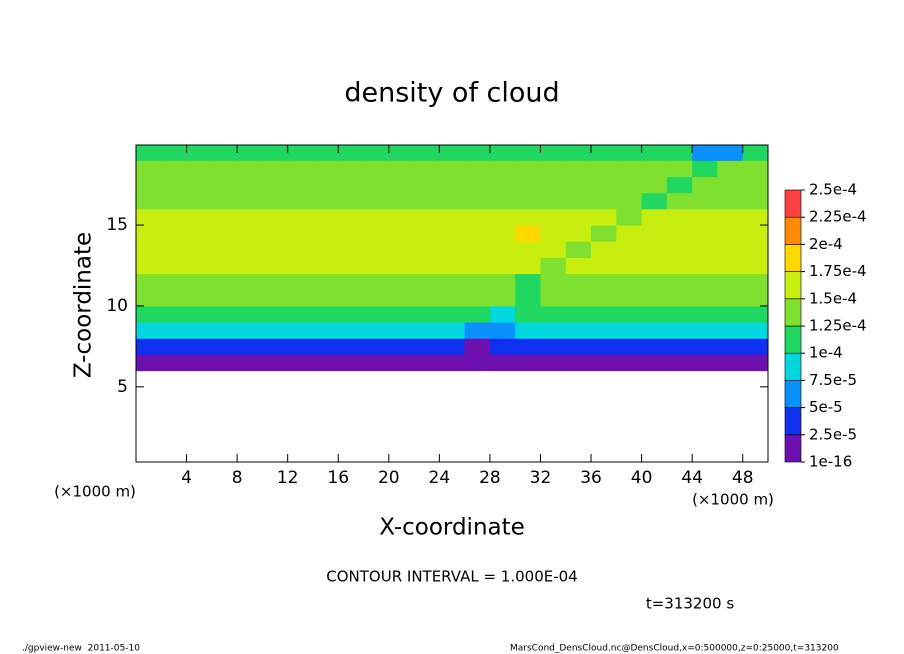 This screenshot has width=904, height=654. I want to click on x-tick-label: 32, so click(541, 478).